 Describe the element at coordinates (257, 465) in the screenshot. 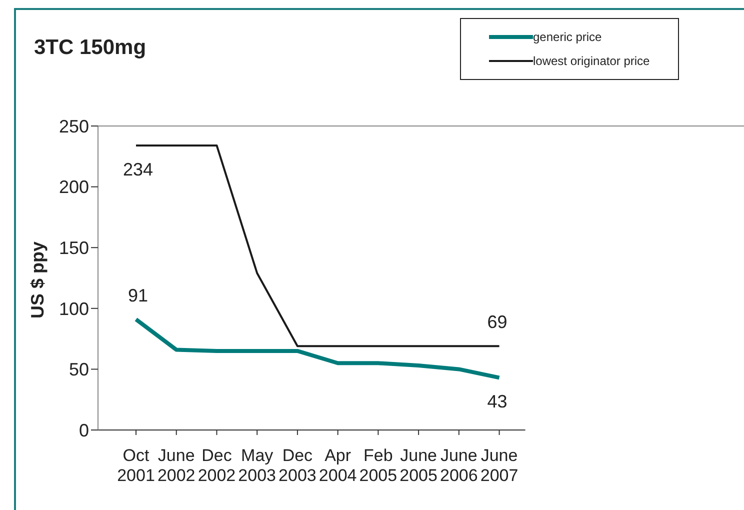

I see `x-tick-label: May 2003` at that location.